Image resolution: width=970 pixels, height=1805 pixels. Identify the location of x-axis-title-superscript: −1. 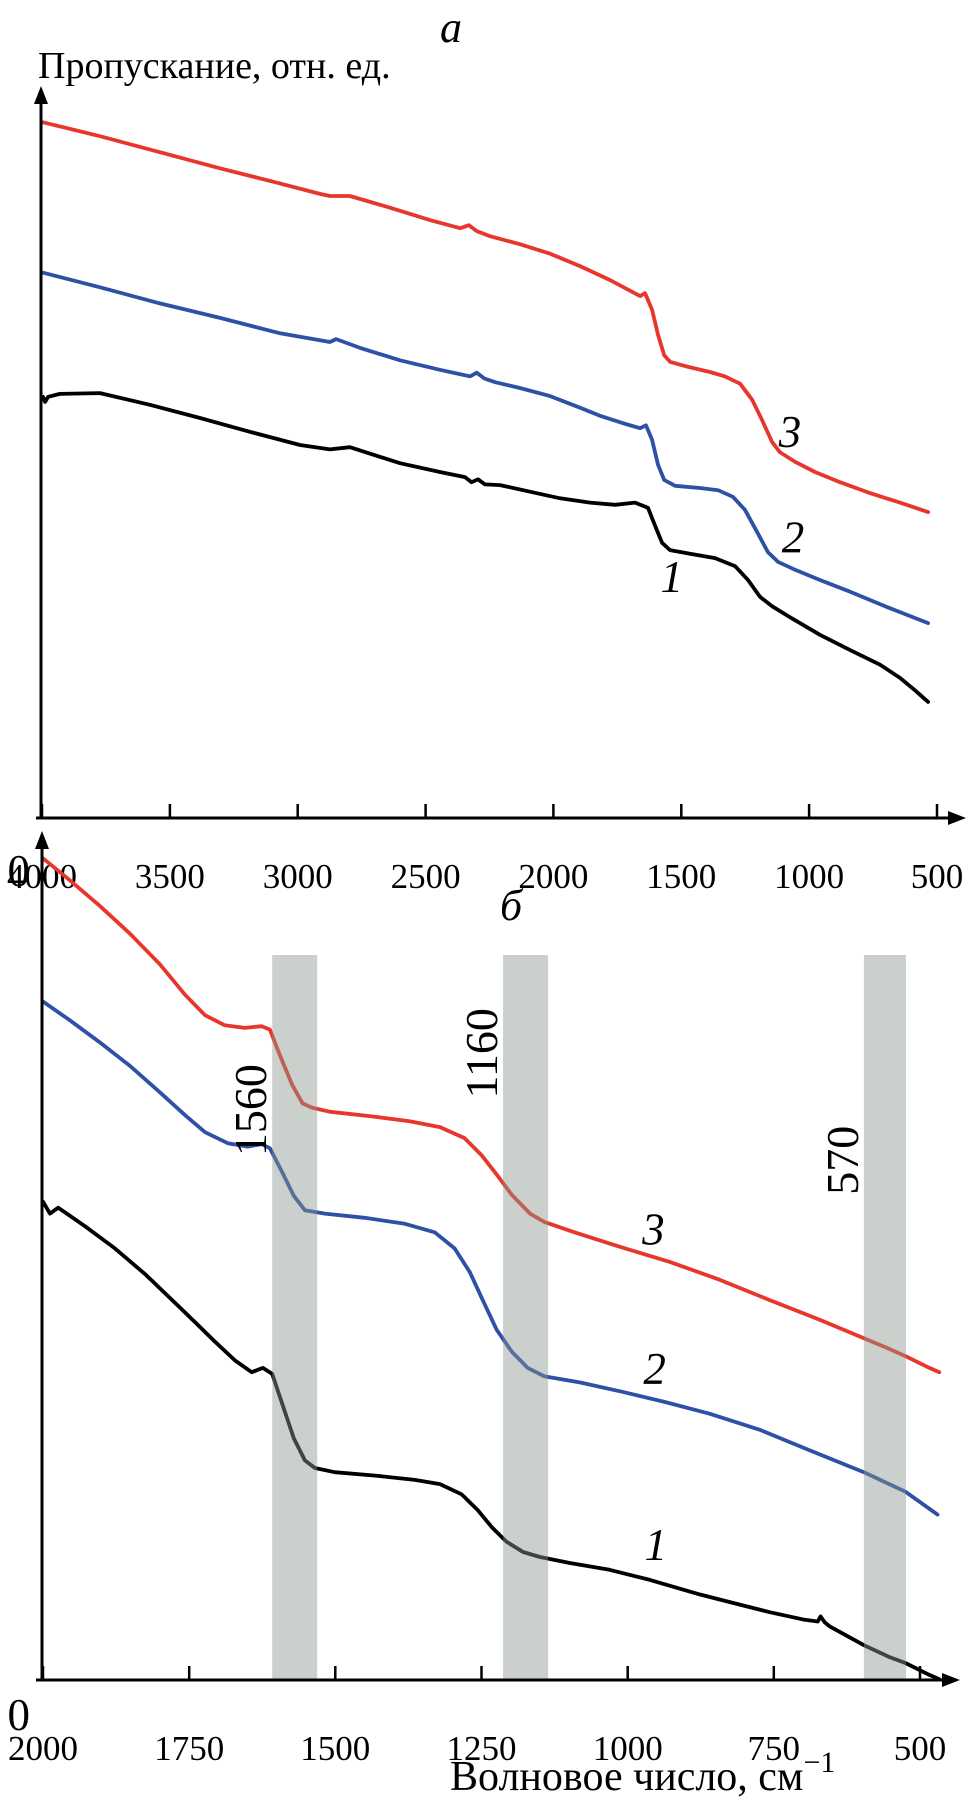
(820, 1762).